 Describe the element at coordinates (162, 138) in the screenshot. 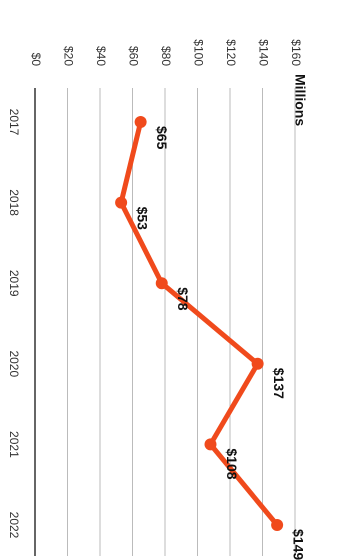

I see `value-label: $65` at that location.